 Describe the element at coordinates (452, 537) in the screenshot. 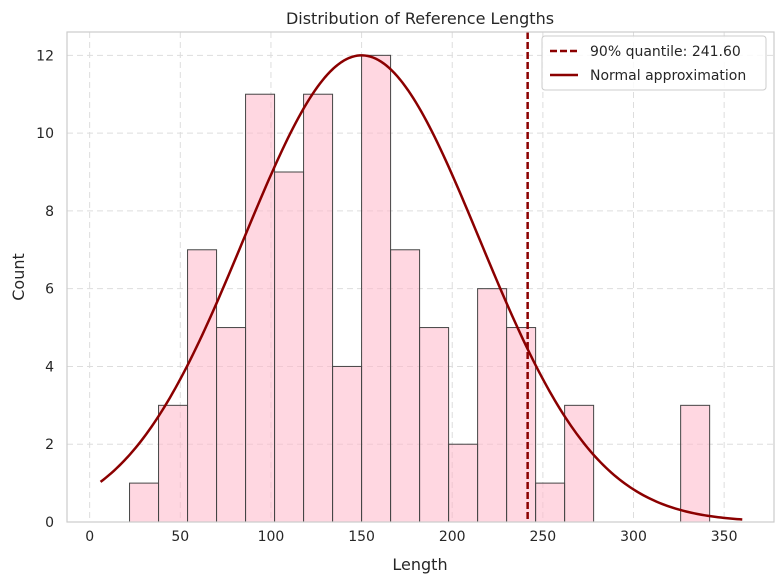

I see `x-tick-label: 200` at that location.